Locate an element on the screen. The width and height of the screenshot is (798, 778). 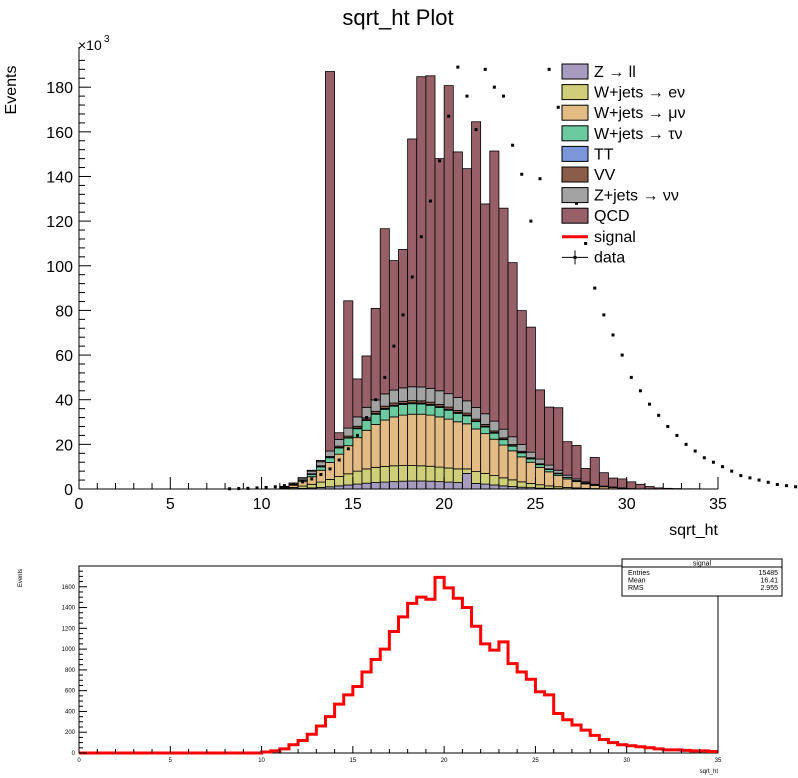
x-tick-label: 20 is located at coordinates (444, 761).